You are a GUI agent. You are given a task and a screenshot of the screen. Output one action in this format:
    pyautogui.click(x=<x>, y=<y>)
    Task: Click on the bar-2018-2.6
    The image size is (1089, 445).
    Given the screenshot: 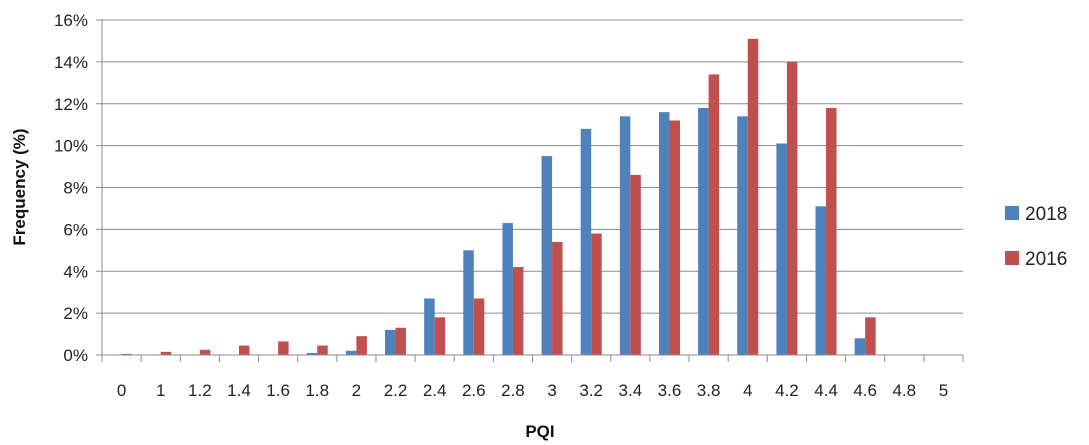 What is the action you would take?
    pyautogui.click(x=468, y=302)
    